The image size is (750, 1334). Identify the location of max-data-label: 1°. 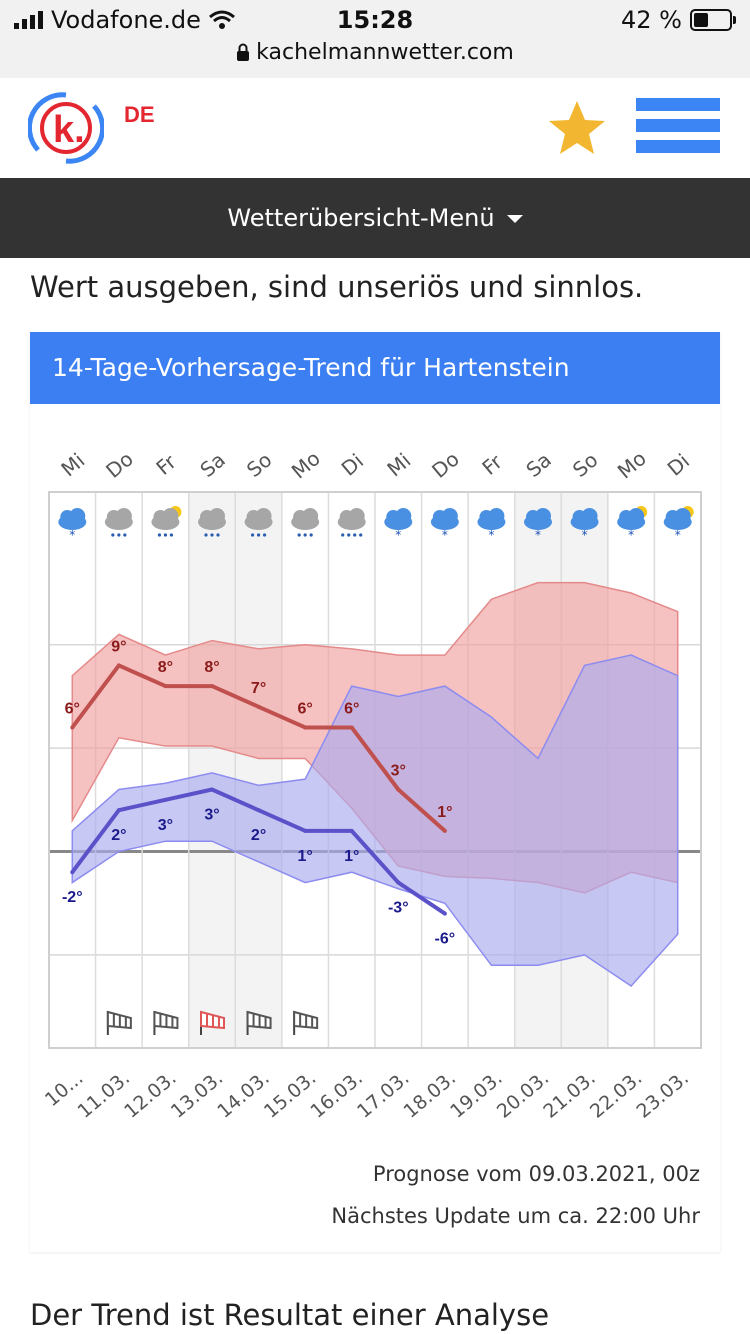
(444, 812).